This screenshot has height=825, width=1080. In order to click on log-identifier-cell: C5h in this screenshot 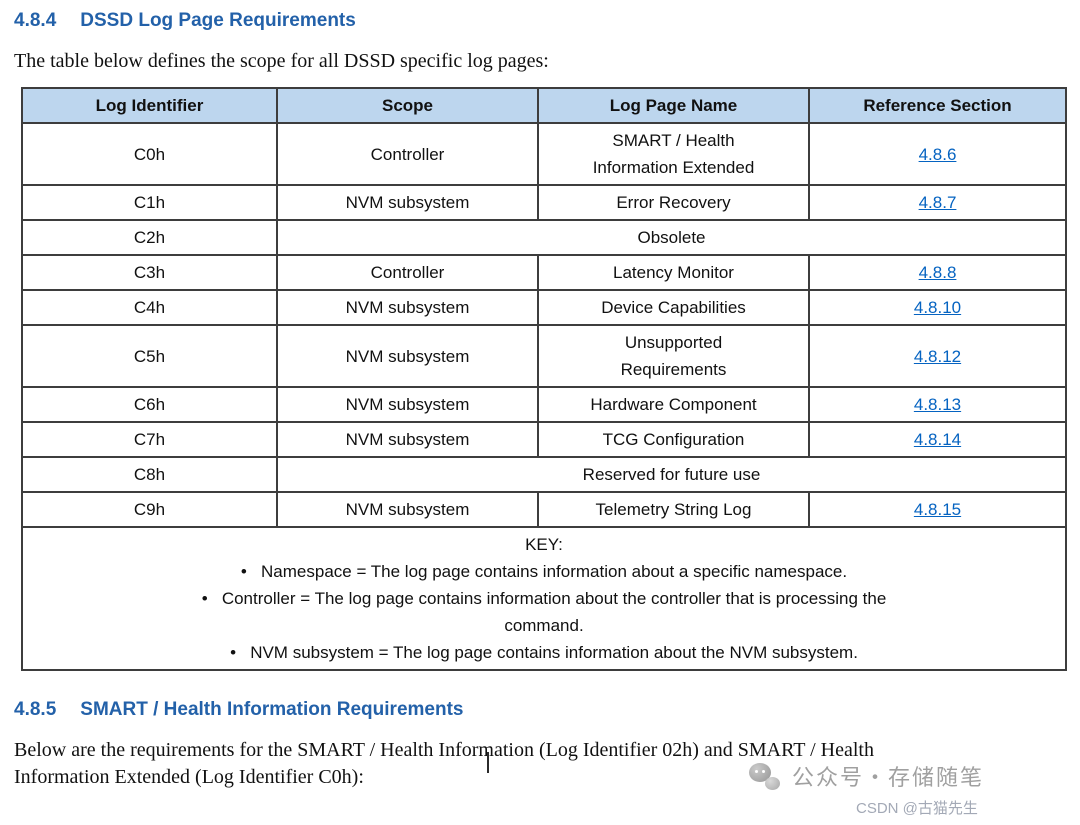, I will do `click(149, 356)`.